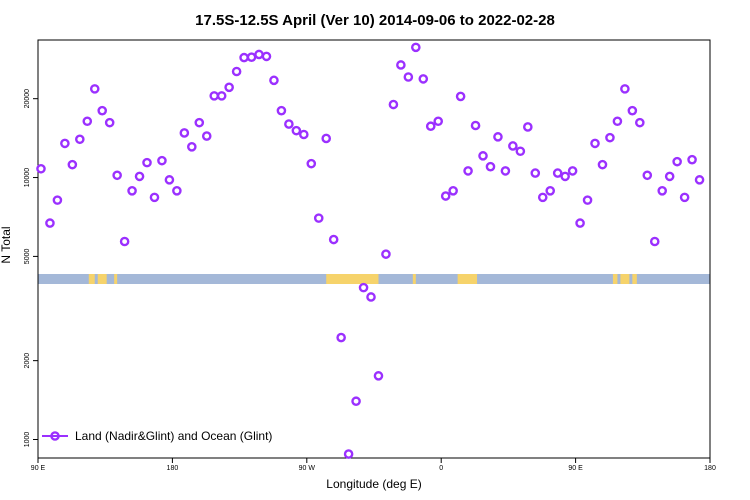 The width and height of the screenshot is (750, 500). I want to click on legend-marker, so click(55, 436).